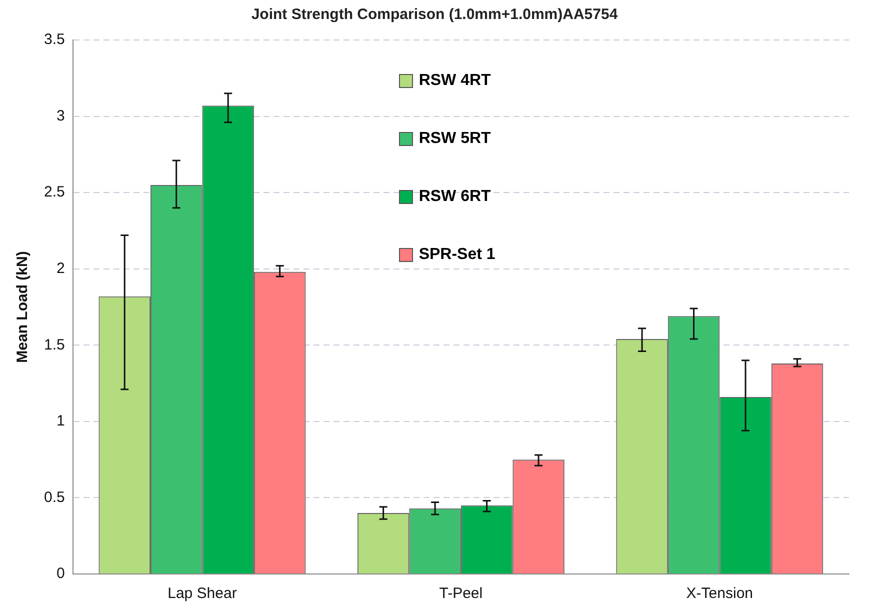 Image resolution: width=869 pixels, height=611 pixels. What do you see at coordinates (719, 593) in the screenshot?
I see `x-tick-label: X-Tension` at bounding box center [719, 593].